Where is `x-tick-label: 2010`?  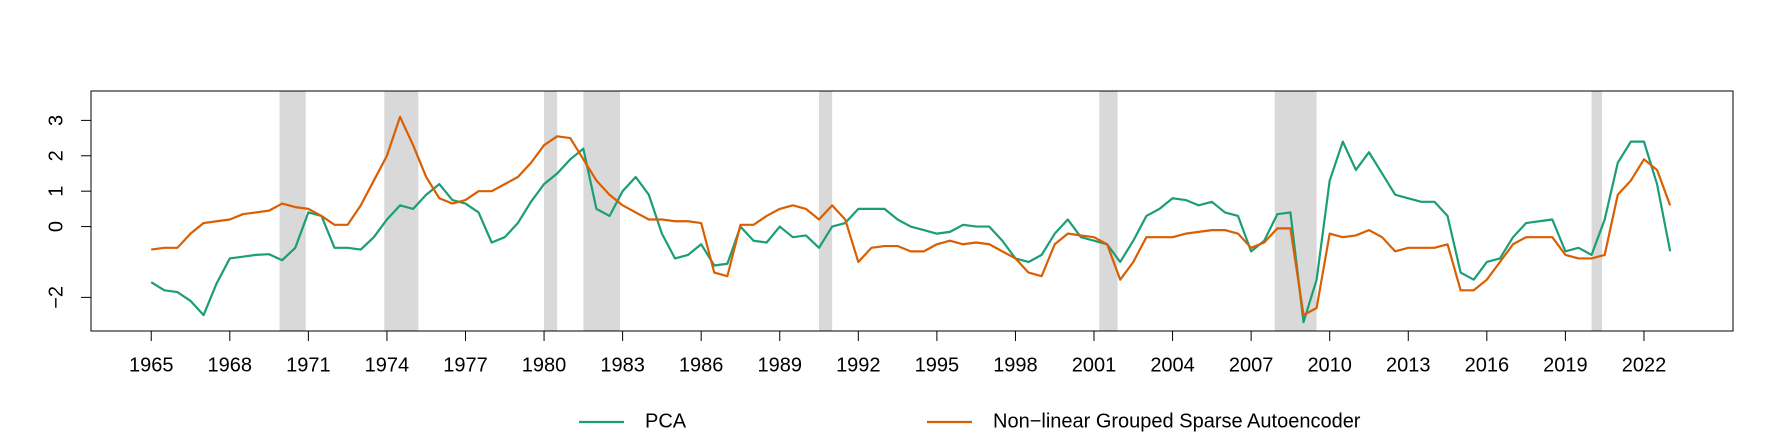
x-tick-label: 2010 is located at coordinates (1329, 365).